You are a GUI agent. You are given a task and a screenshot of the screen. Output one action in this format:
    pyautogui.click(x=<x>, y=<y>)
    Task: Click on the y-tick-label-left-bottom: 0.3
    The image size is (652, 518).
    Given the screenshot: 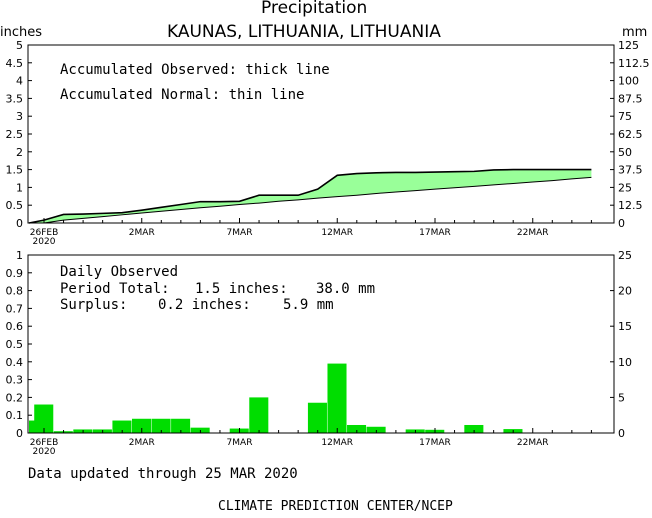 What is the action you would take?
    pyautogui.click(x=15, y=380)
    